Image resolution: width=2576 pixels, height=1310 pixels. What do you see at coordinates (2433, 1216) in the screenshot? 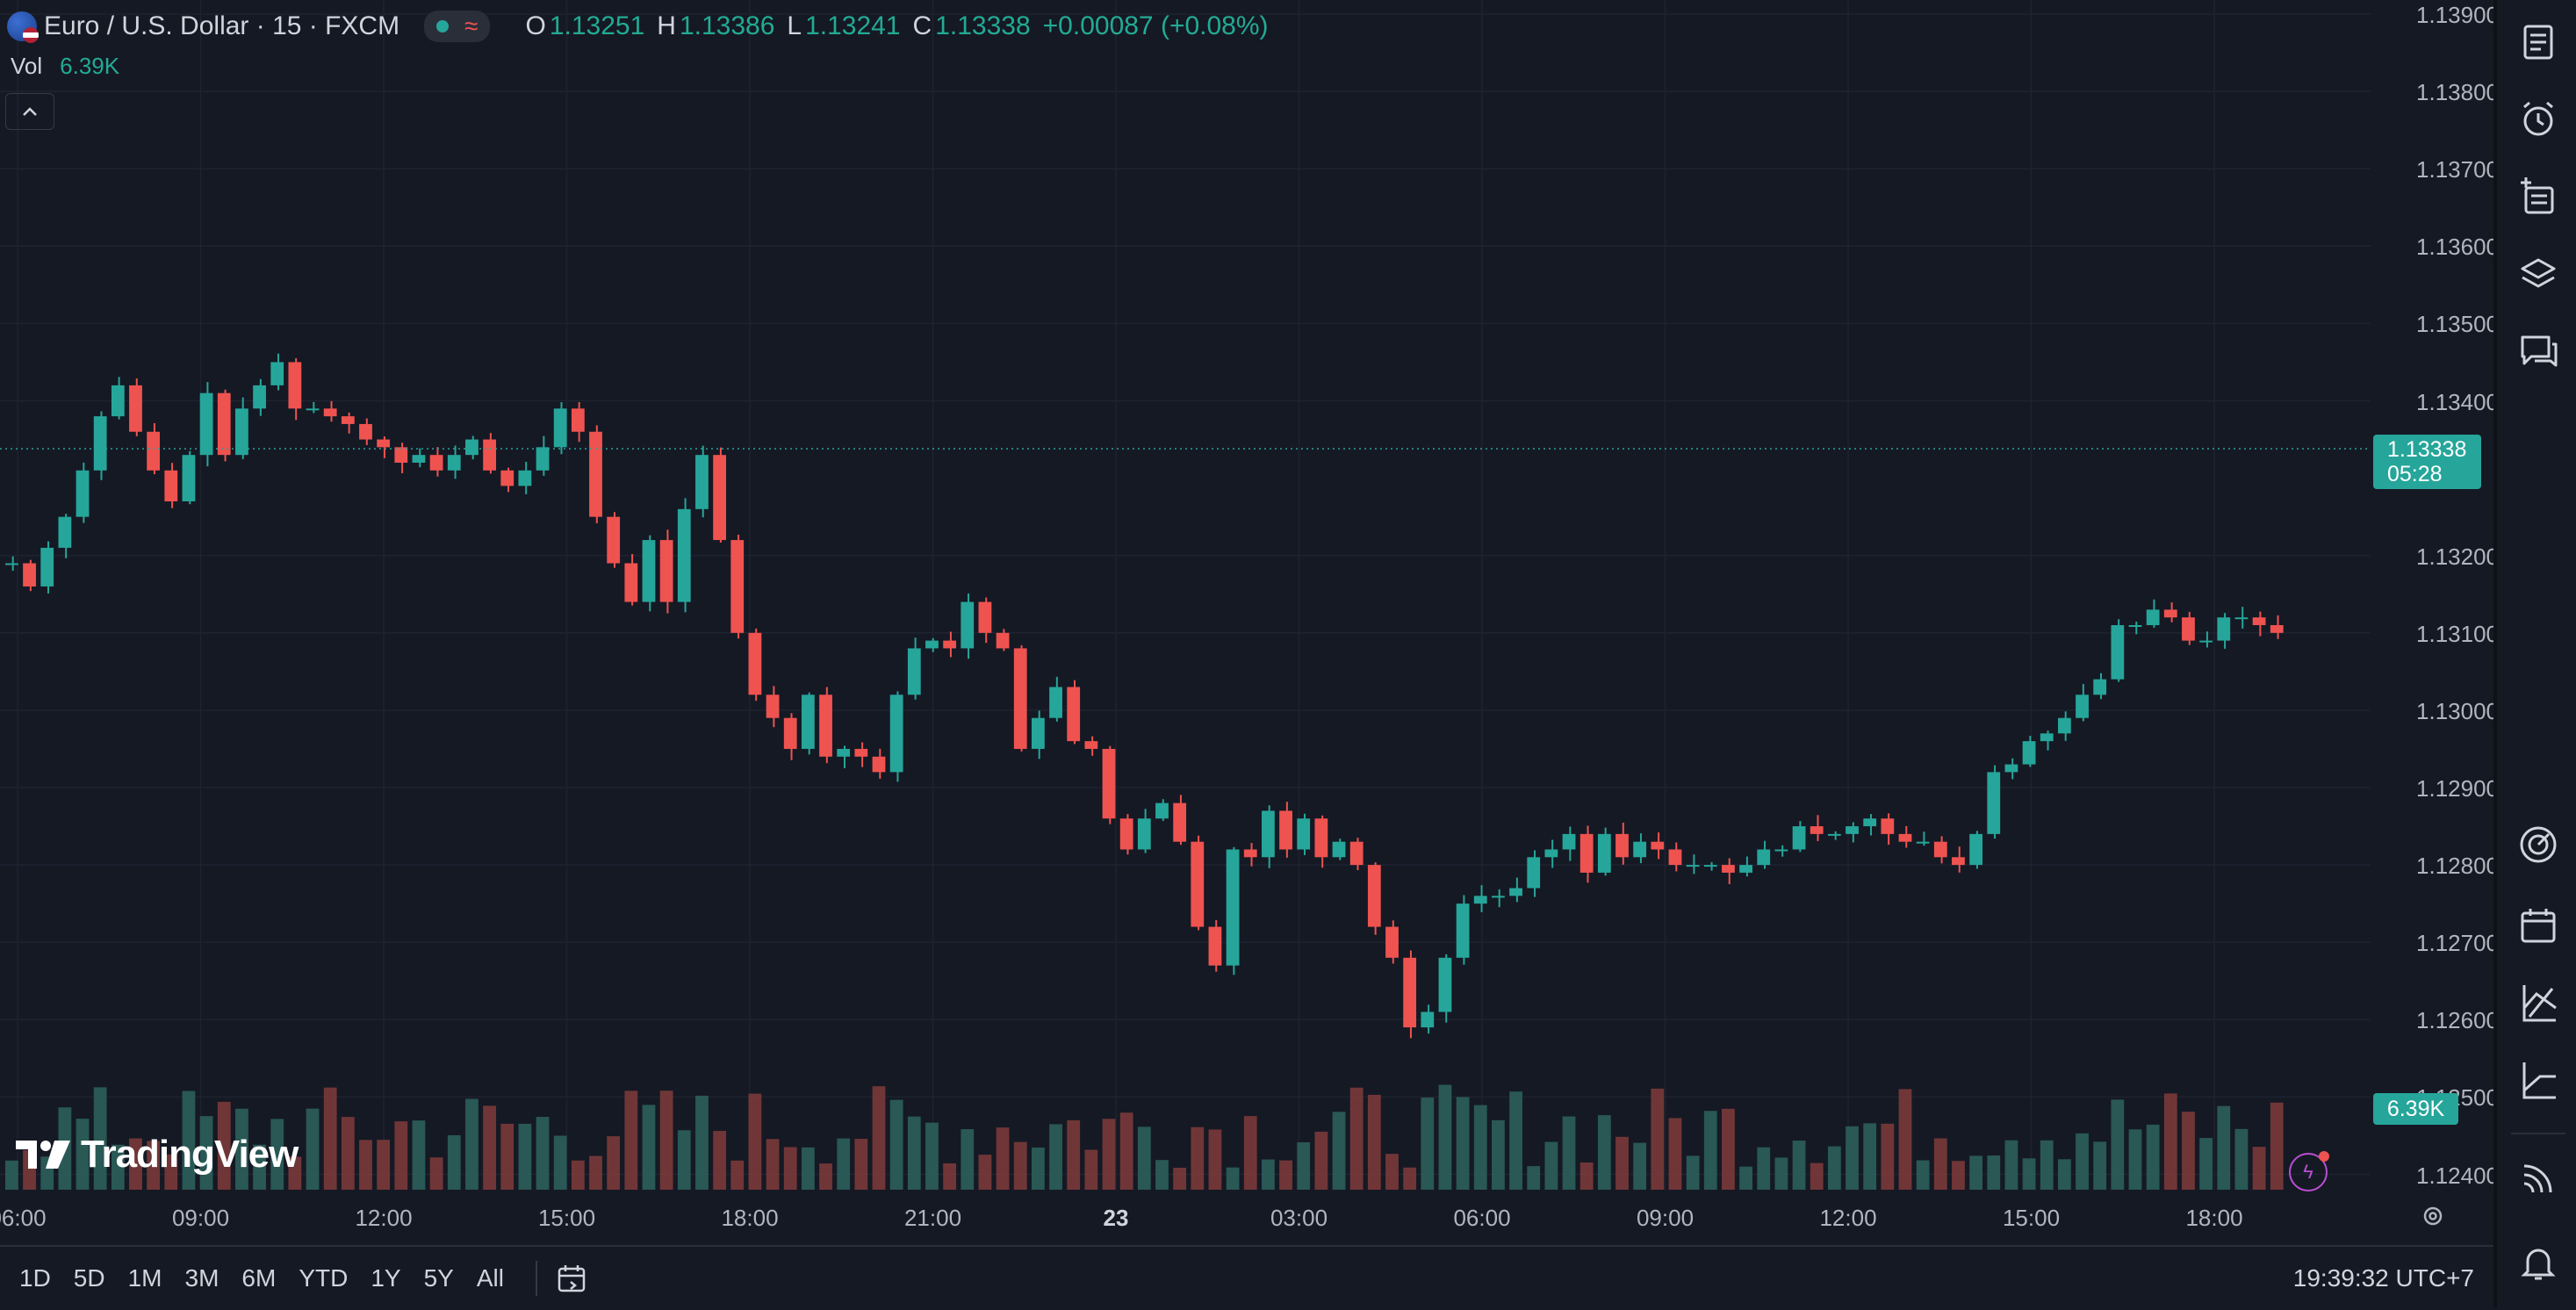
I see `settings-gear-icon` at bounding box center [2433, 1216].